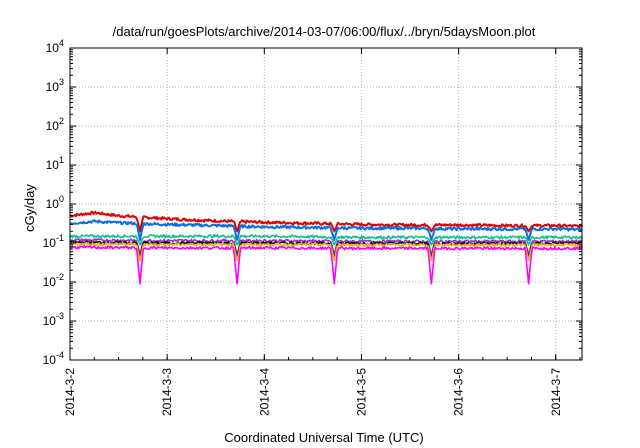 This screenshot has height=448, width=640. Describe the element at coordinates (61, 199) in the screenshot. I see `y-tick-exponent: 0` at that location.